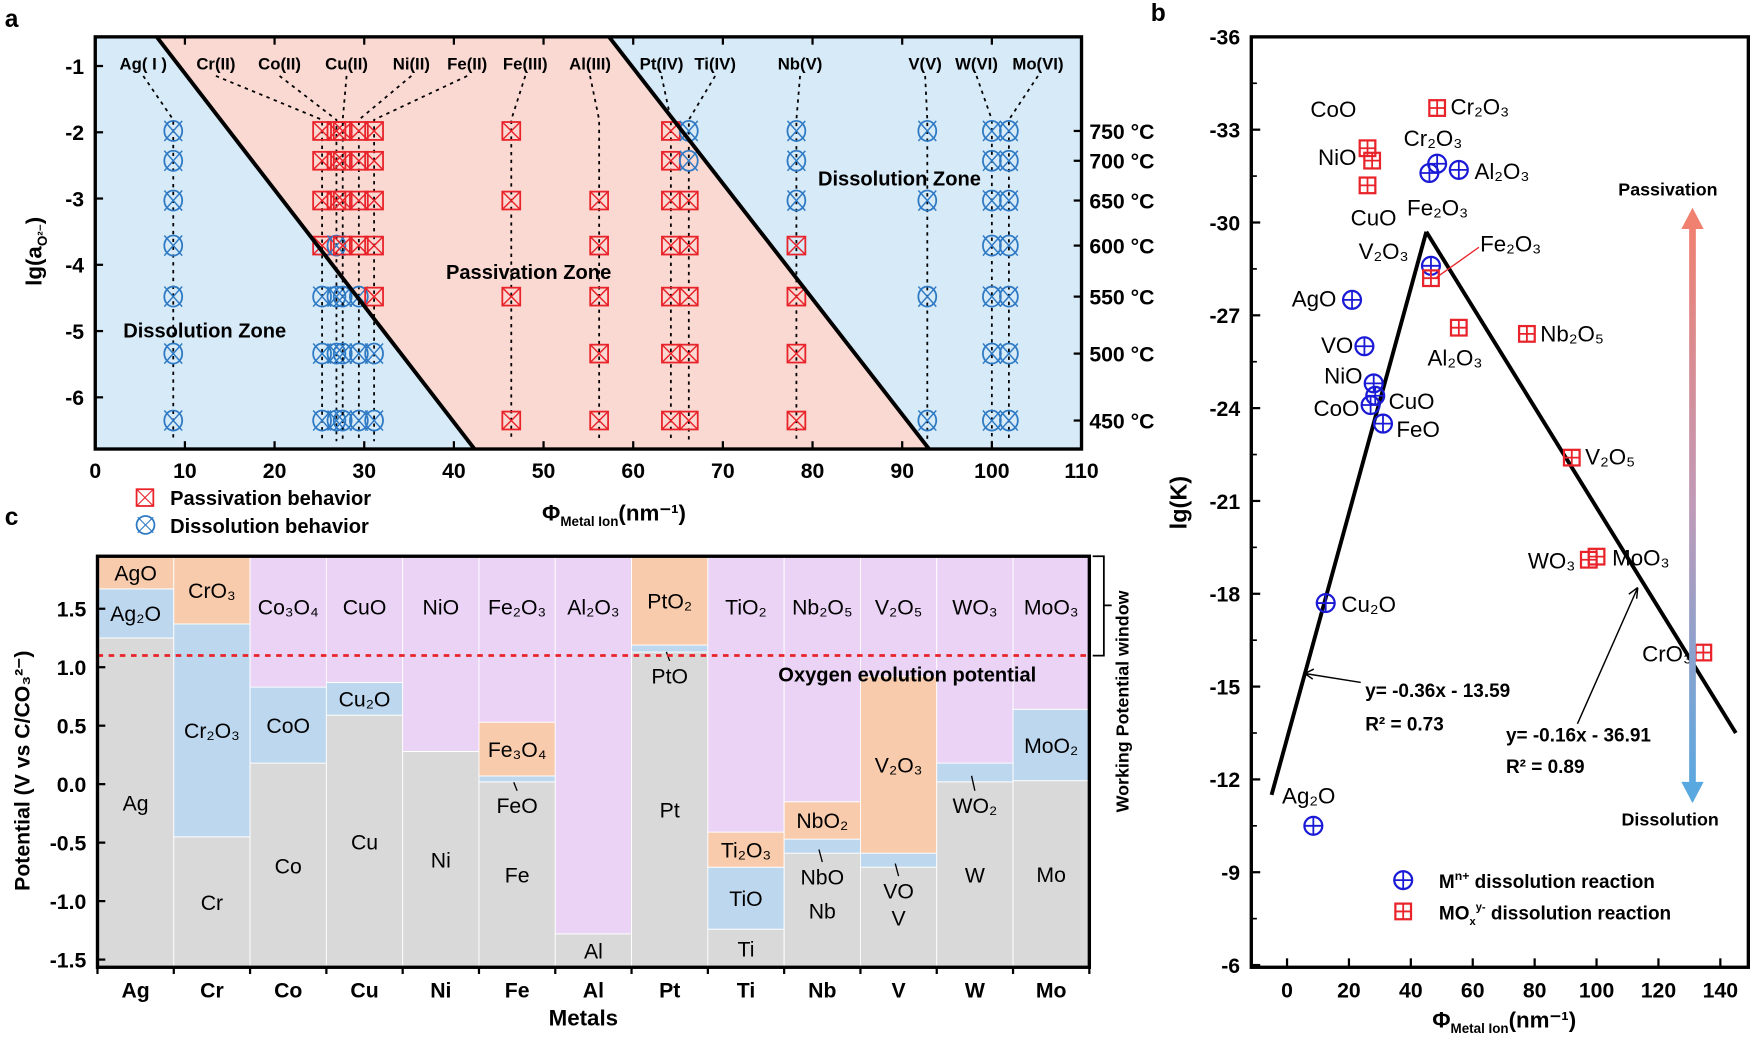 The height and width of the screenshot is (1041, 1752). Describe the element at coordinates (1670, 819) in the screenshot. I see `dissolution-arrow-label: Dissolution` at that location.